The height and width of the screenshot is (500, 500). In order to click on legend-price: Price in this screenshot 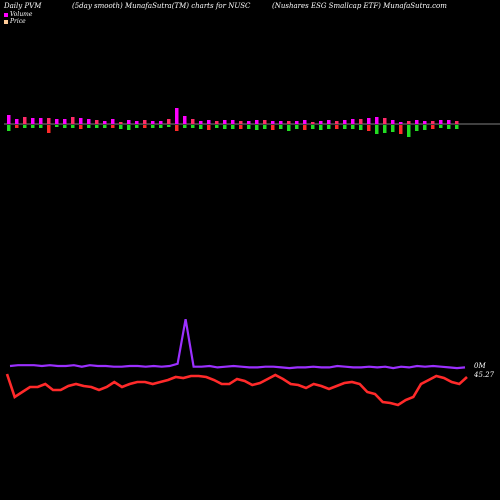, I will do `click(15, 21)`.